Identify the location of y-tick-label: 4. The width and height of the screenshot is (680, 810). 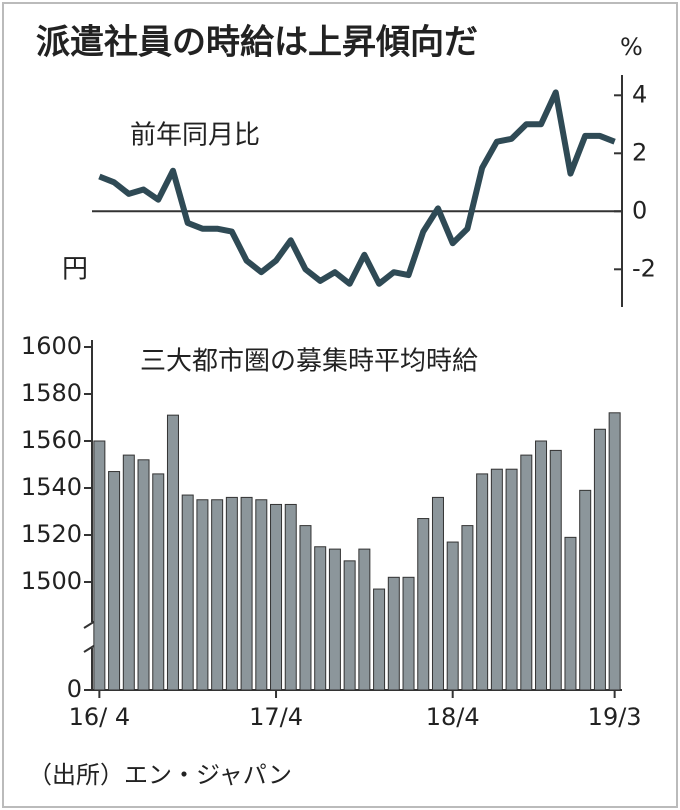
(639, 94).